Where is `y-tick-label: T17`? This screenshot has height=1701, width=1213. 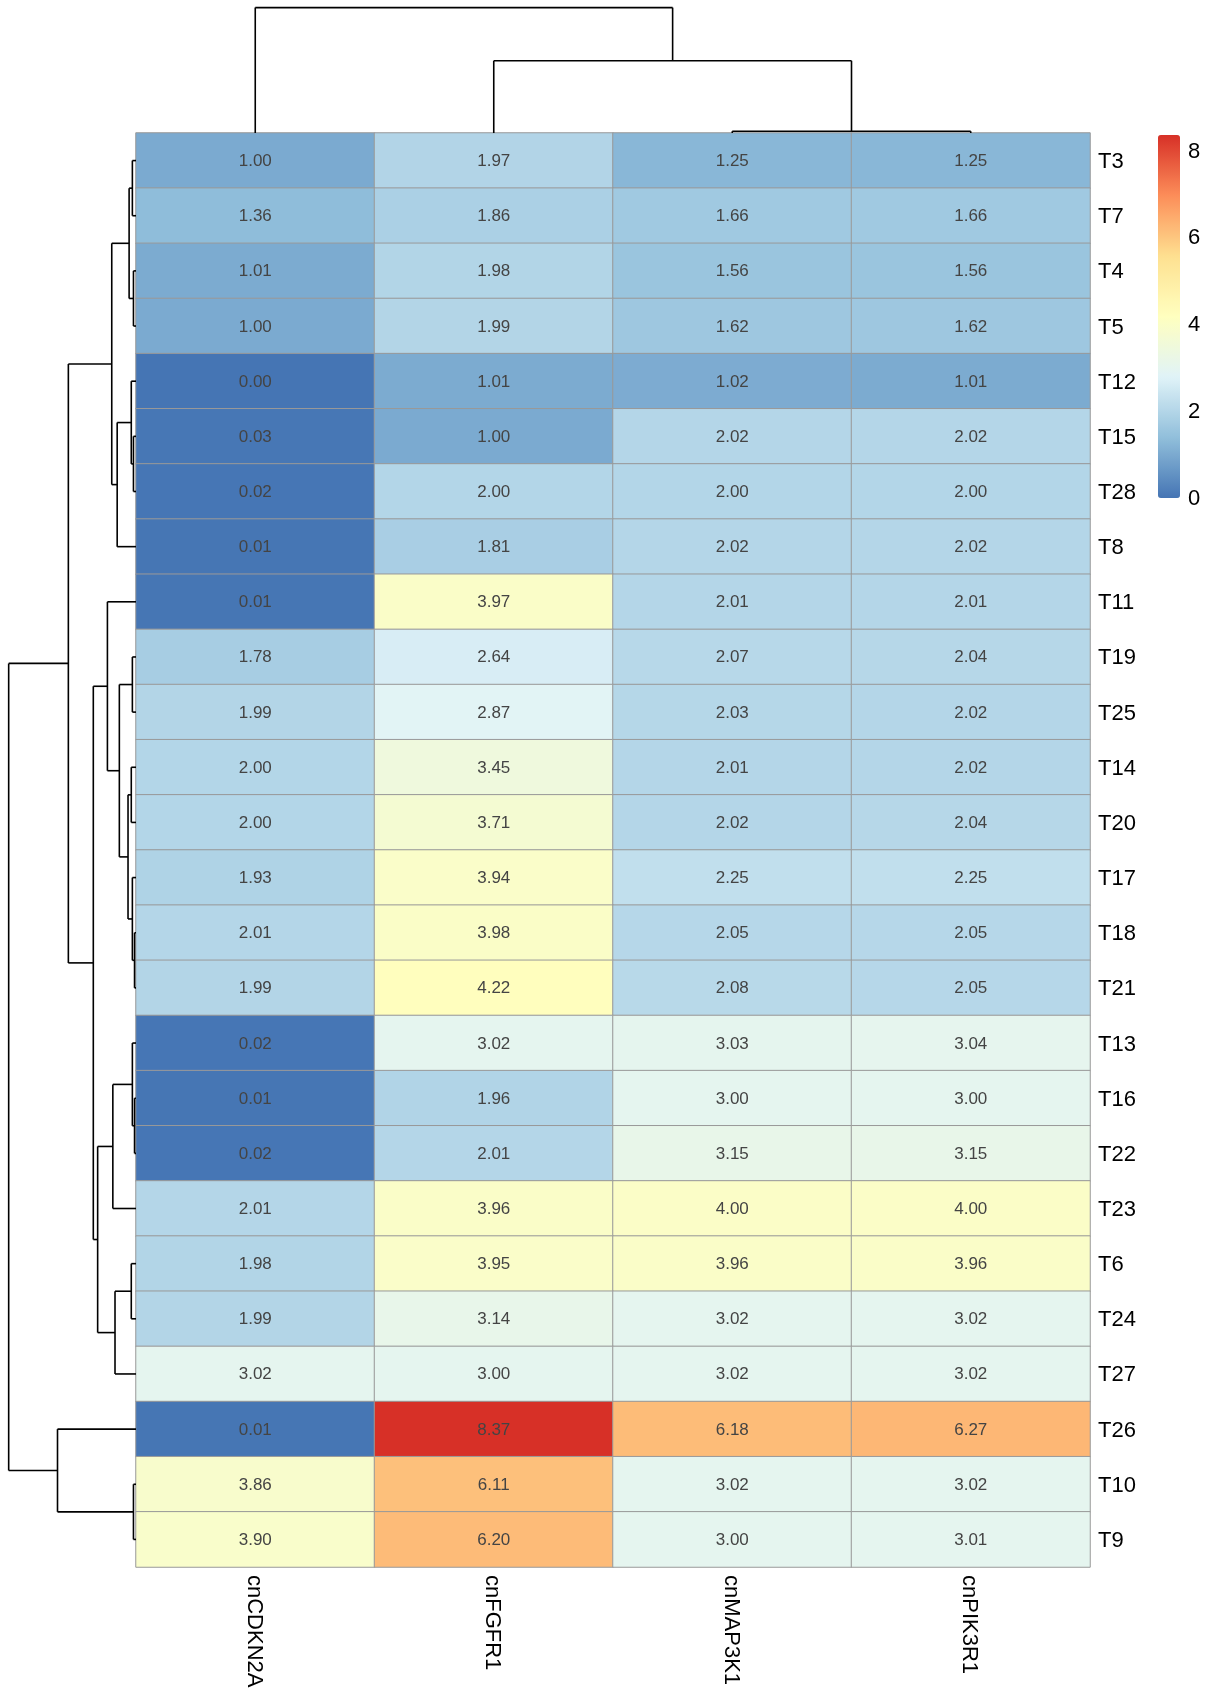
y-tick-label: T17 is located at coordinates (1117, 878).